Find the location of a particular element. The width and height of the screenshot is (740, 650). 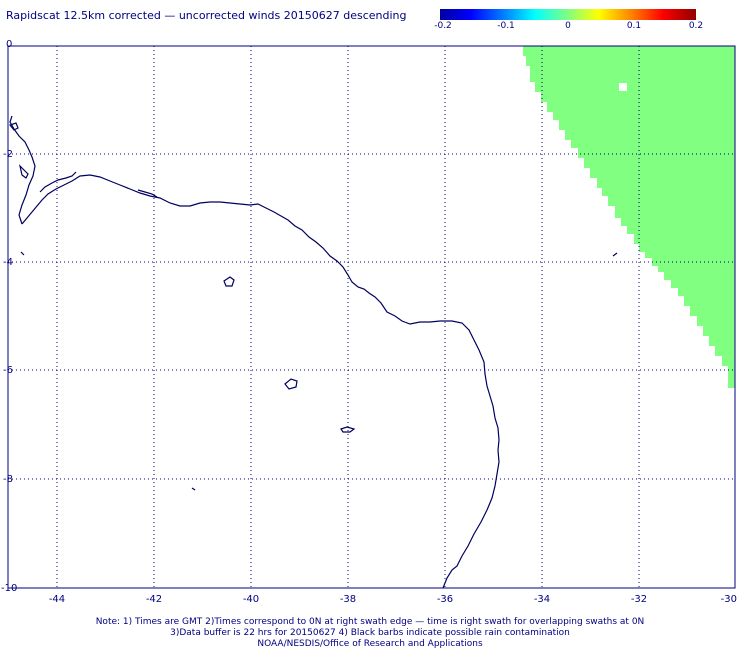

colorbar is located at coordinates (568, 14).